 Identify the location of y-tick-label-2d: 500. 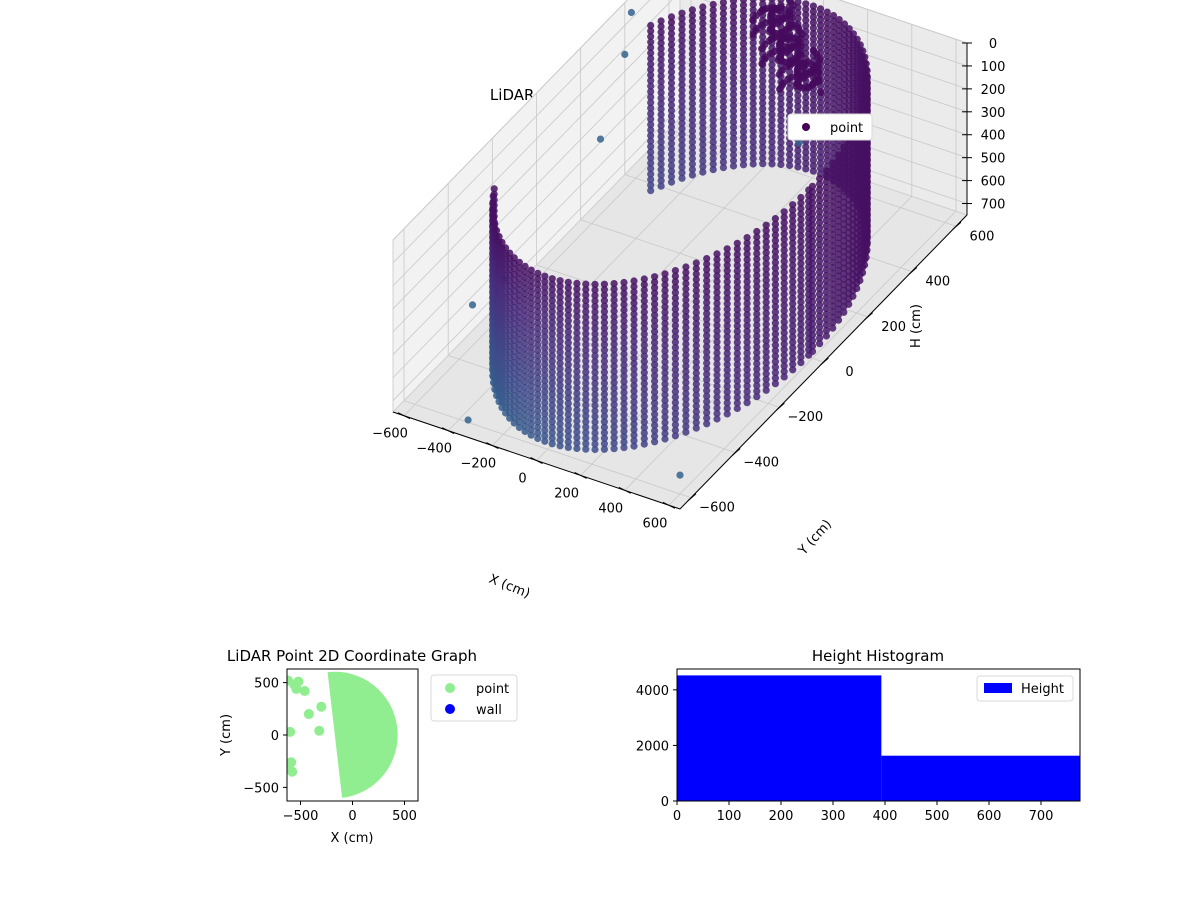
(266, 684).